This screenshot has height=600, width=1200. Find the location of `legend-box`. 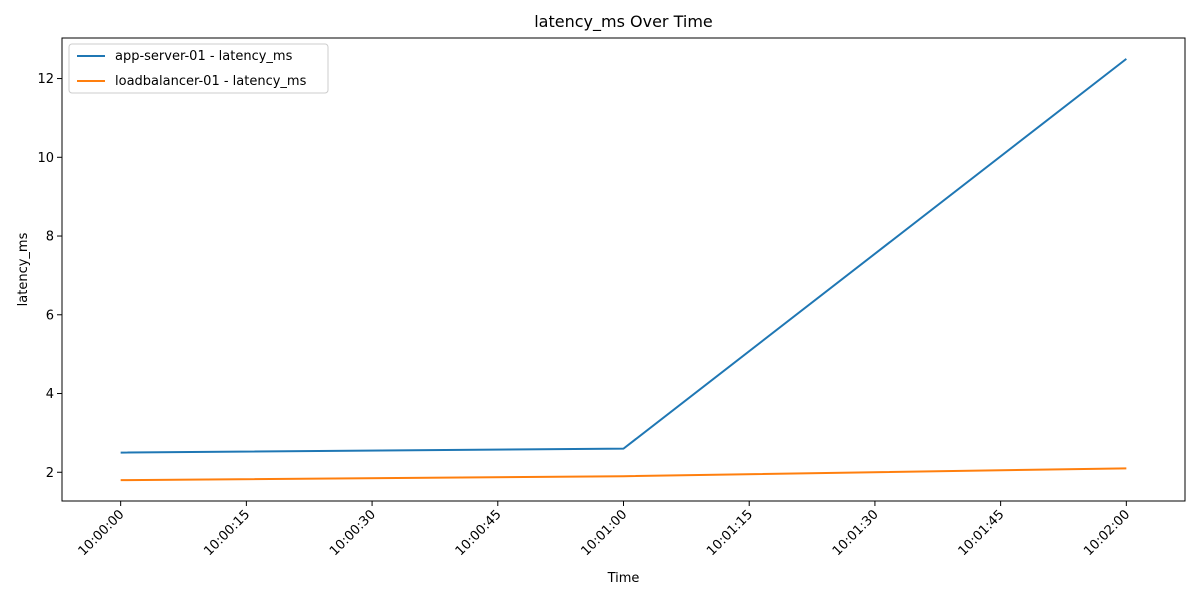

legend-box is located at coordinates (198, 68).